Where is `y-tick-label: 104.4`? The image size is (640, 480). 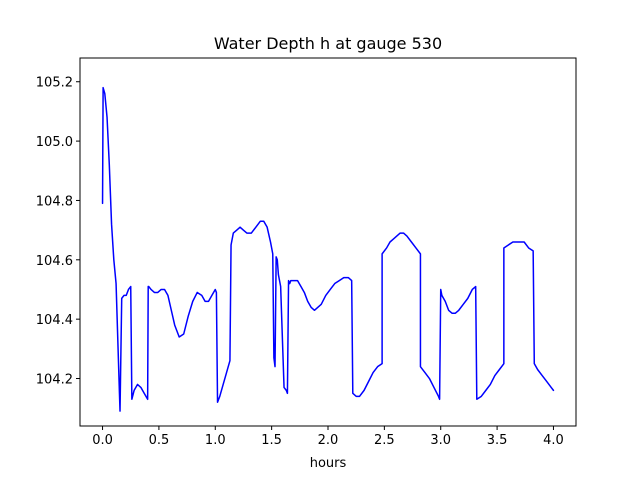 y-tick-label: 104.4 is located at coordinates (54, 320).